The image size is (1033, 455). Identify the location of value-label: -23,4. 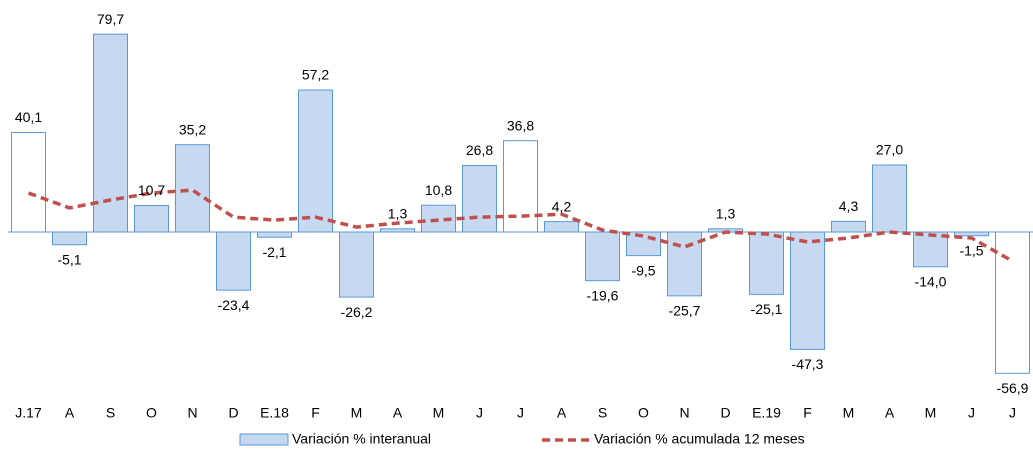
(234, 305).